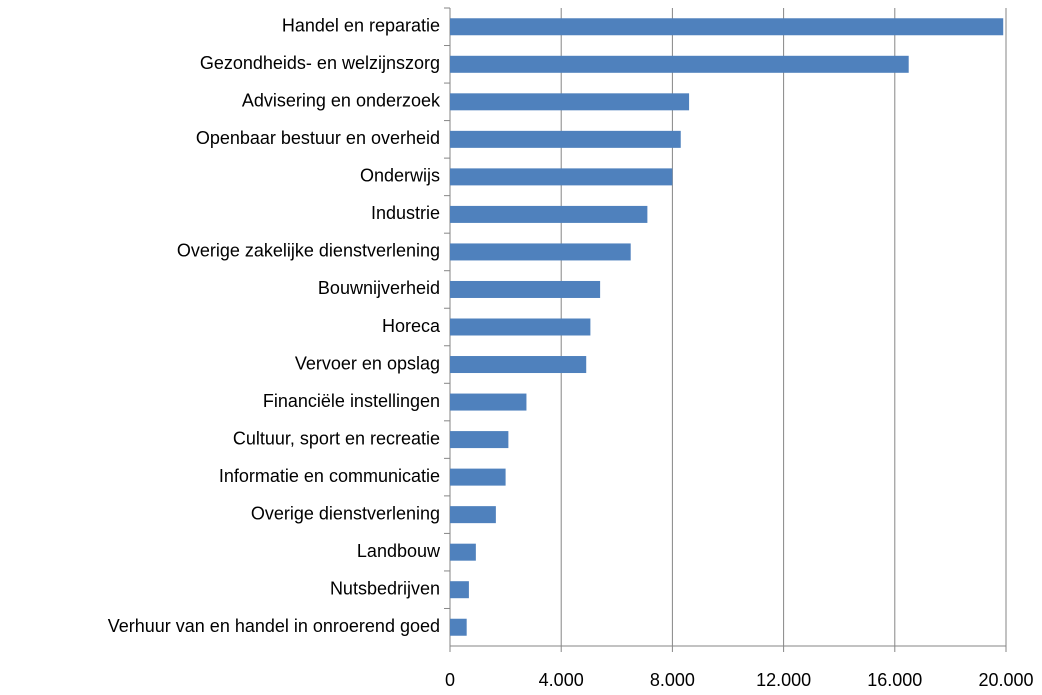 The image size is (1042, 695). I want to click on y-tick-label: Cultuur, sport en recreatie, so click(336, 438).